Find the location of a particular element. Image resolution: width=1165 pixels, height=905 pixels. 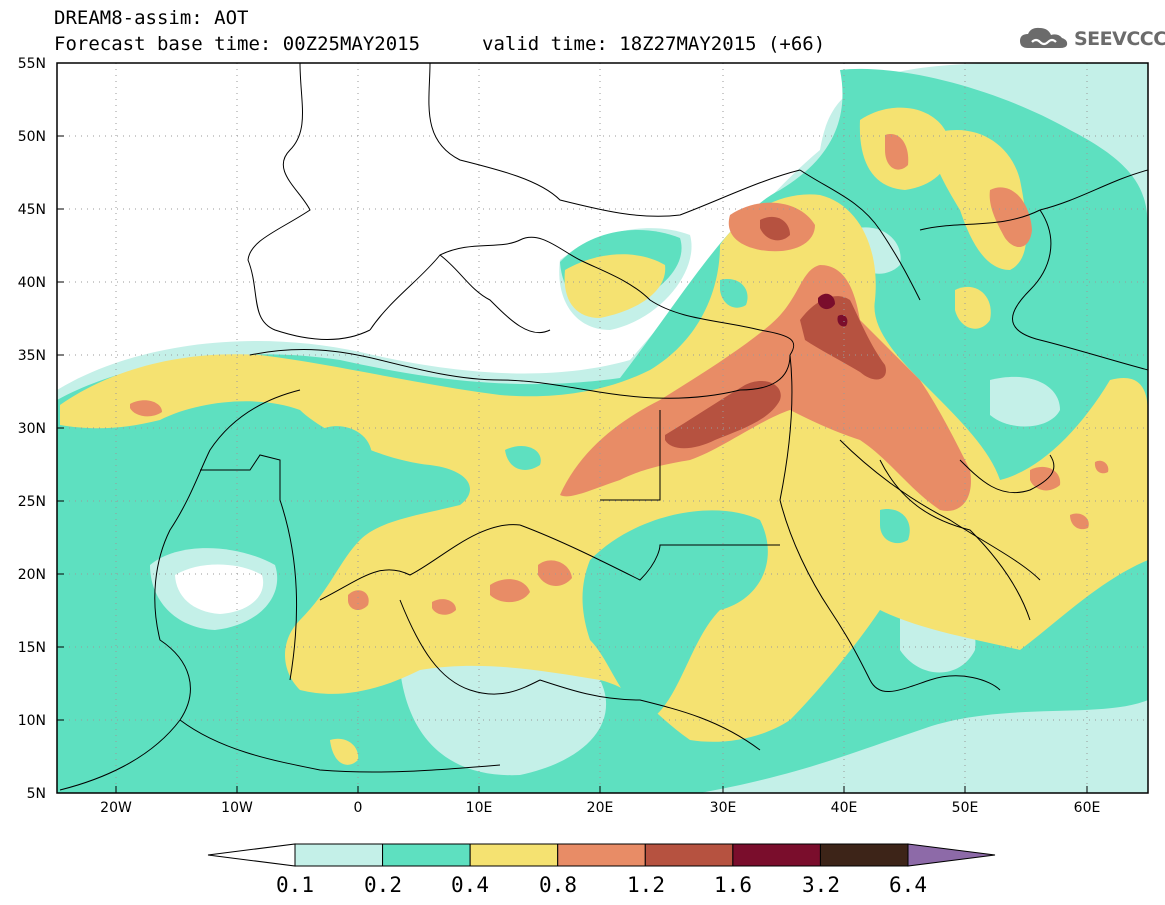

lon-label-30e: 30E is located at coordinates (723, 808).